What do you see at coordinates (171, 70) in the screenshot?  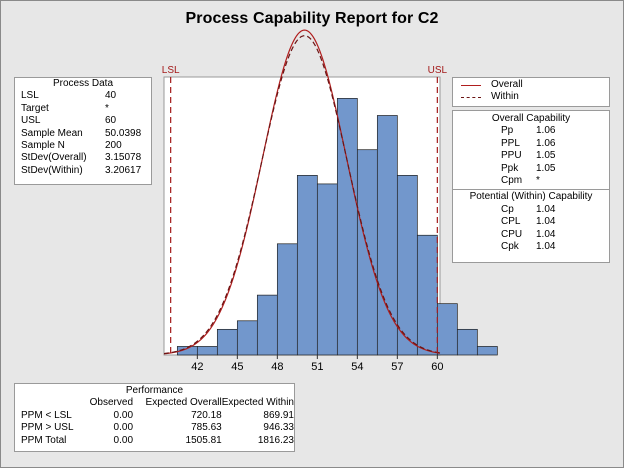 I see `lsl-label: LSL` at bounding box center [171, 70].